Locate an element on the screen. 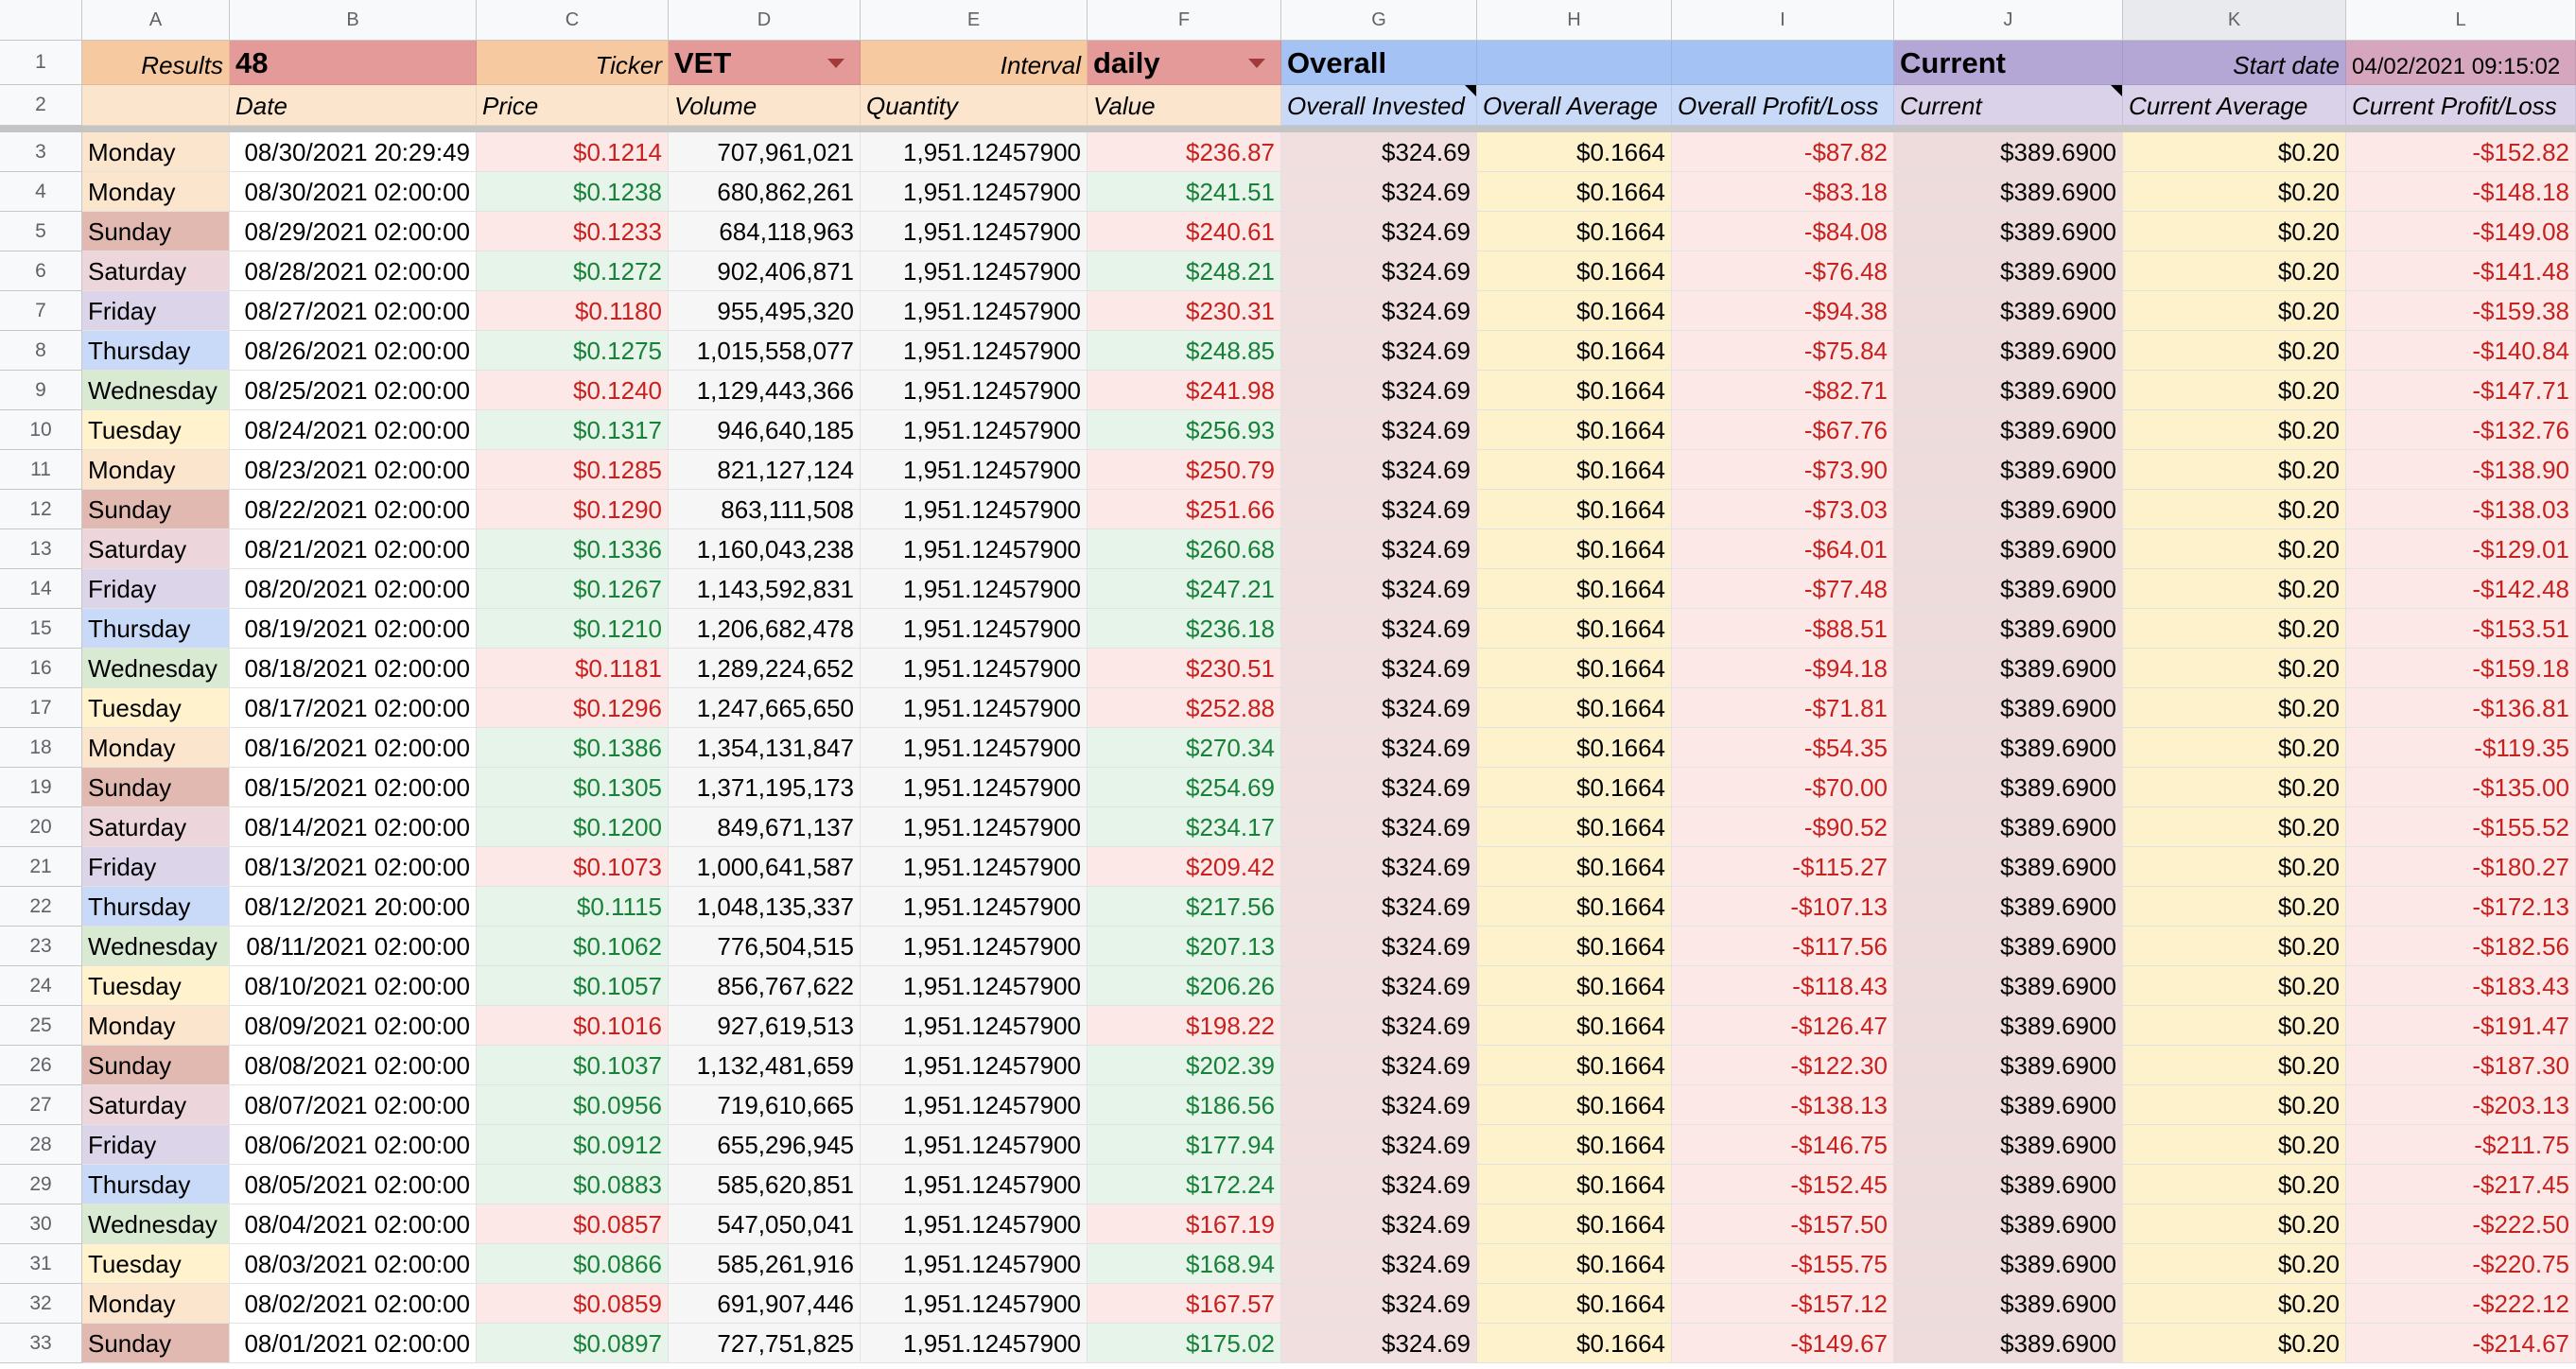  row-number: 4 is located at coordinates (41, 192).